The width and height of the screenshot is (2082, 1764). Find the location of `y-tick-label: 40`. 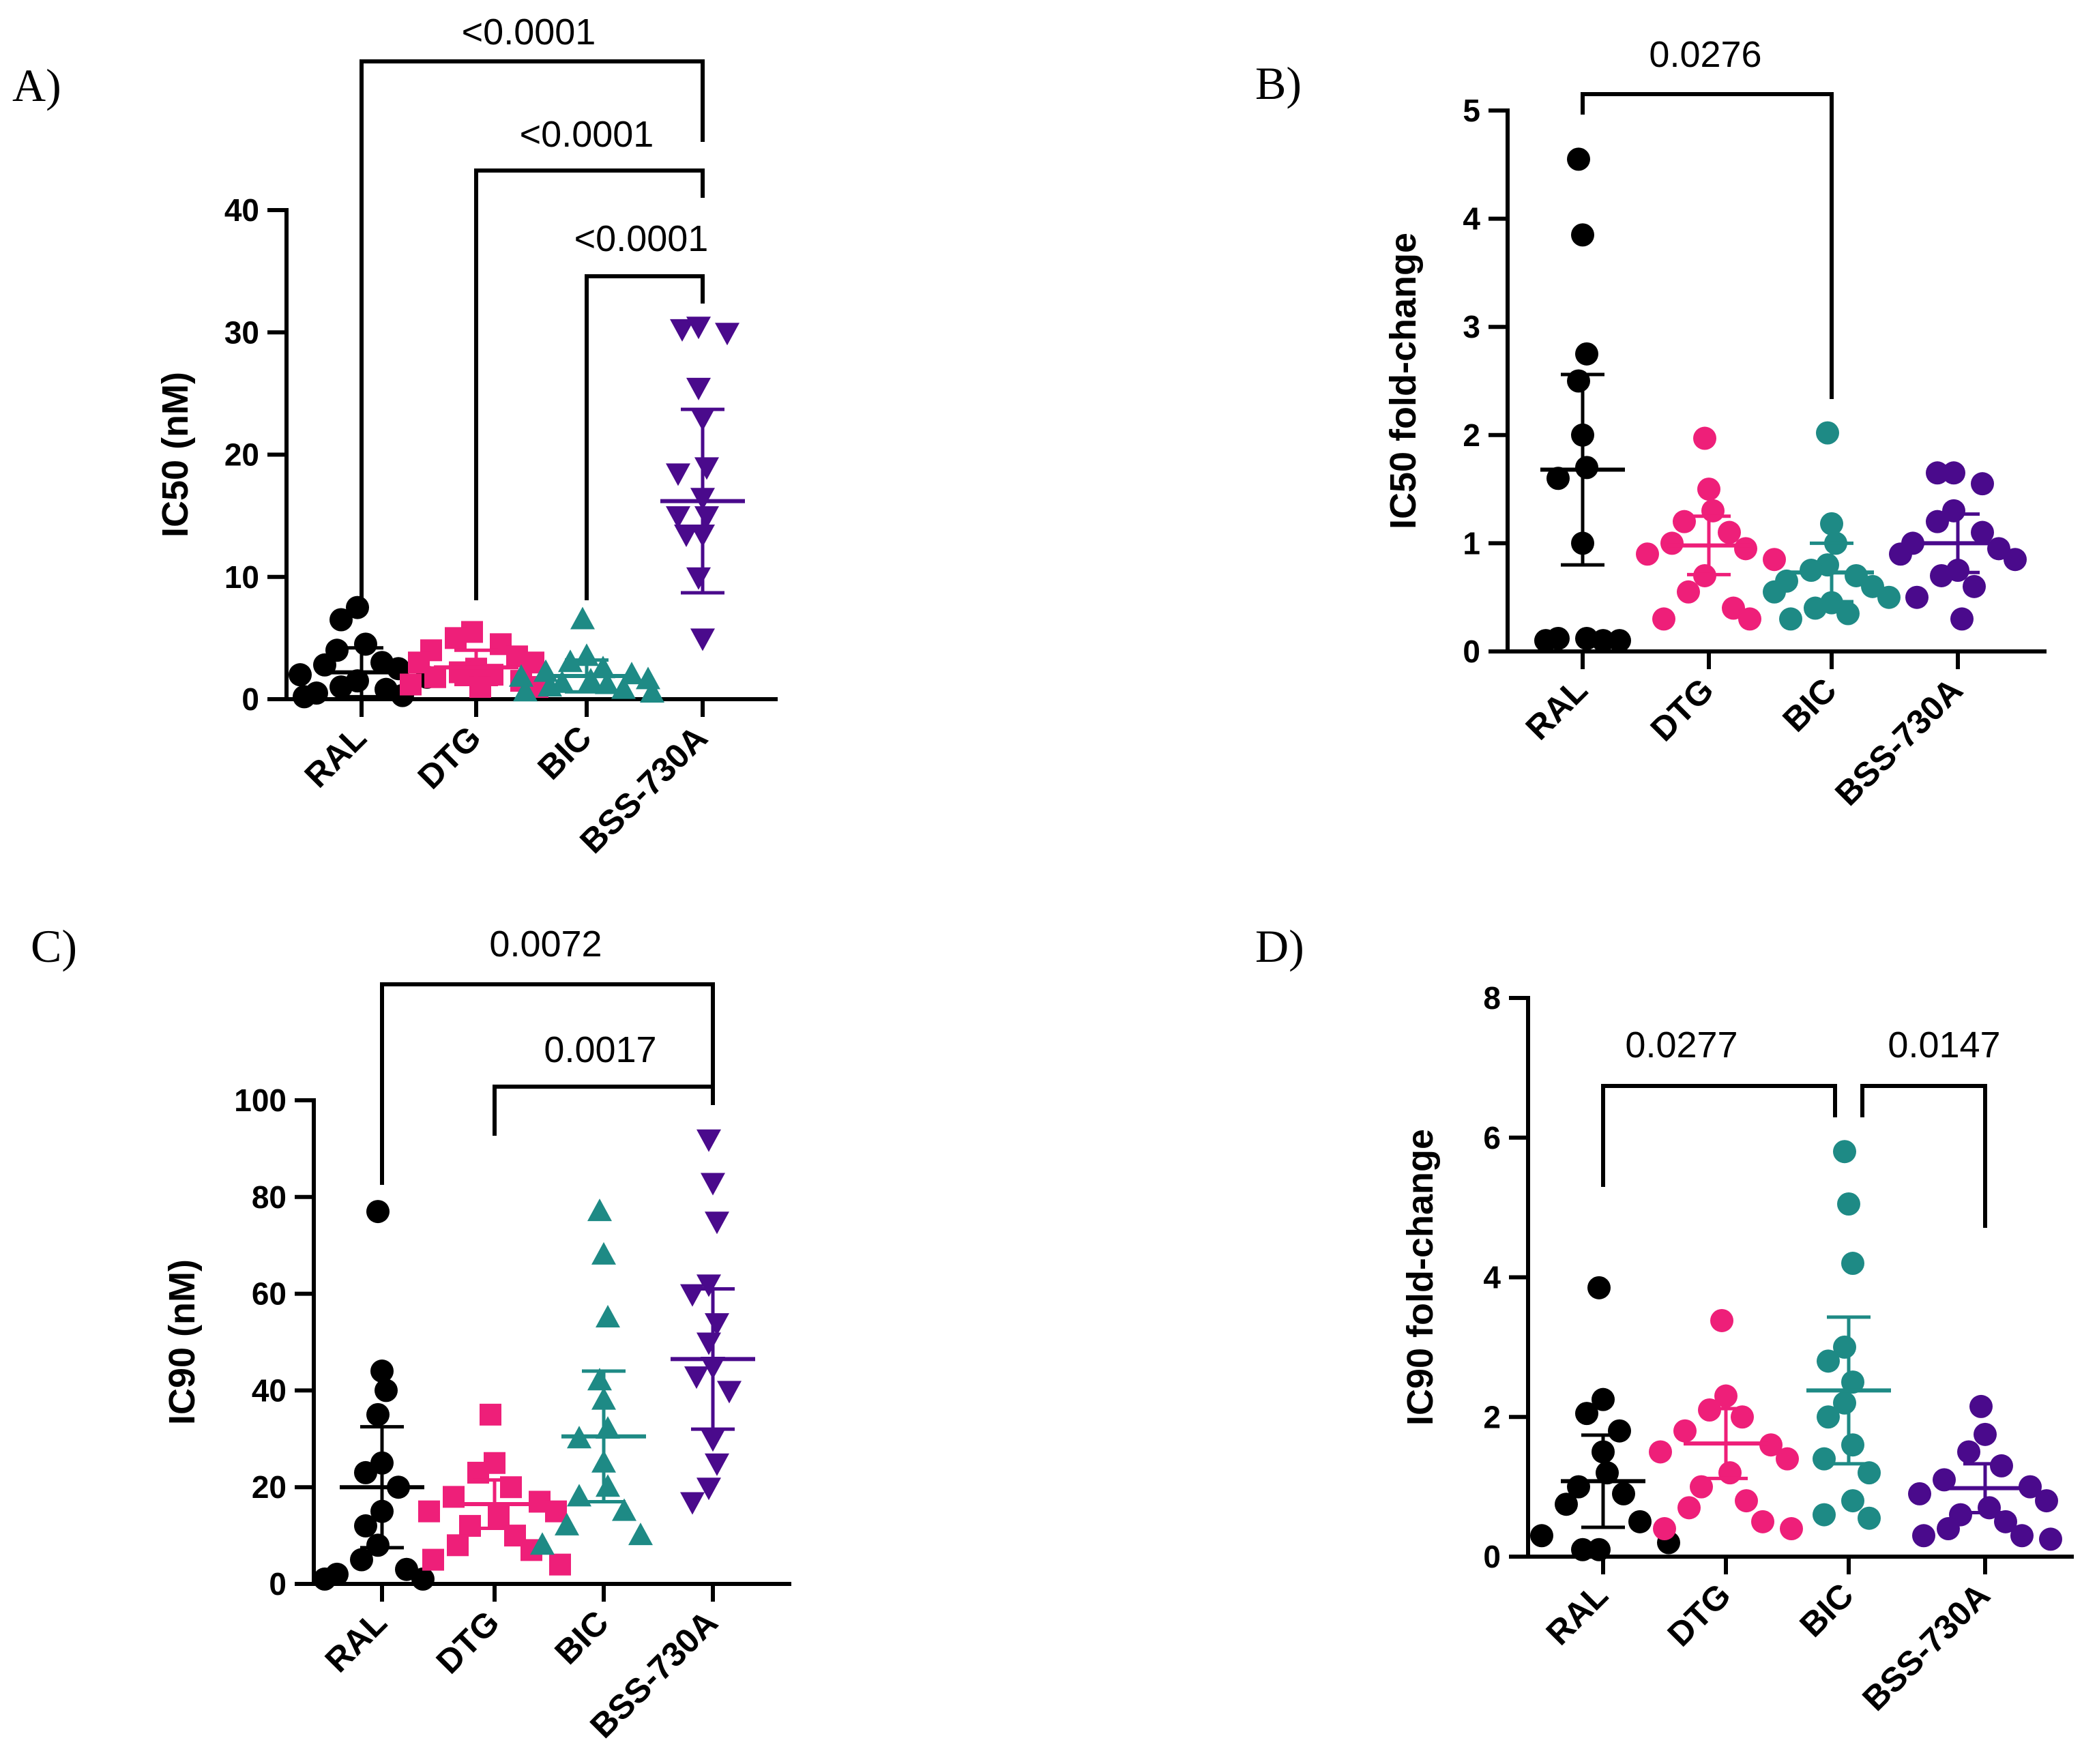

y-tick-label: 40 is located at coordinates (241, 210).